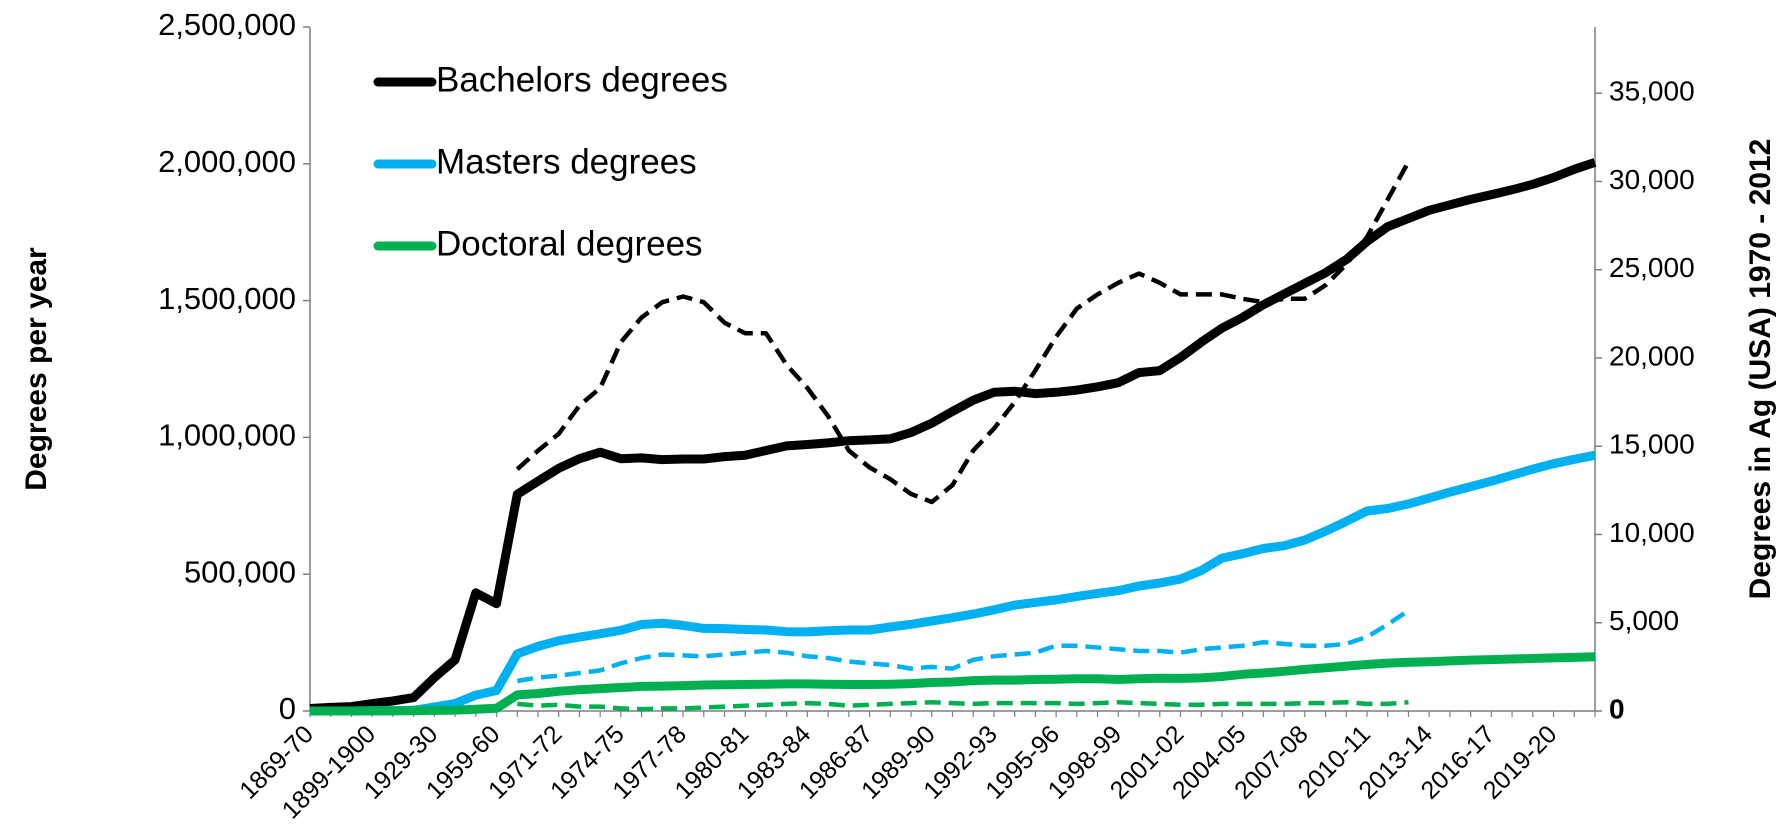  What do you see at coordinates (36, 369) in the screenshot?
I see `y-axis-label: Degrees per year` at bounding box center [36, 369].